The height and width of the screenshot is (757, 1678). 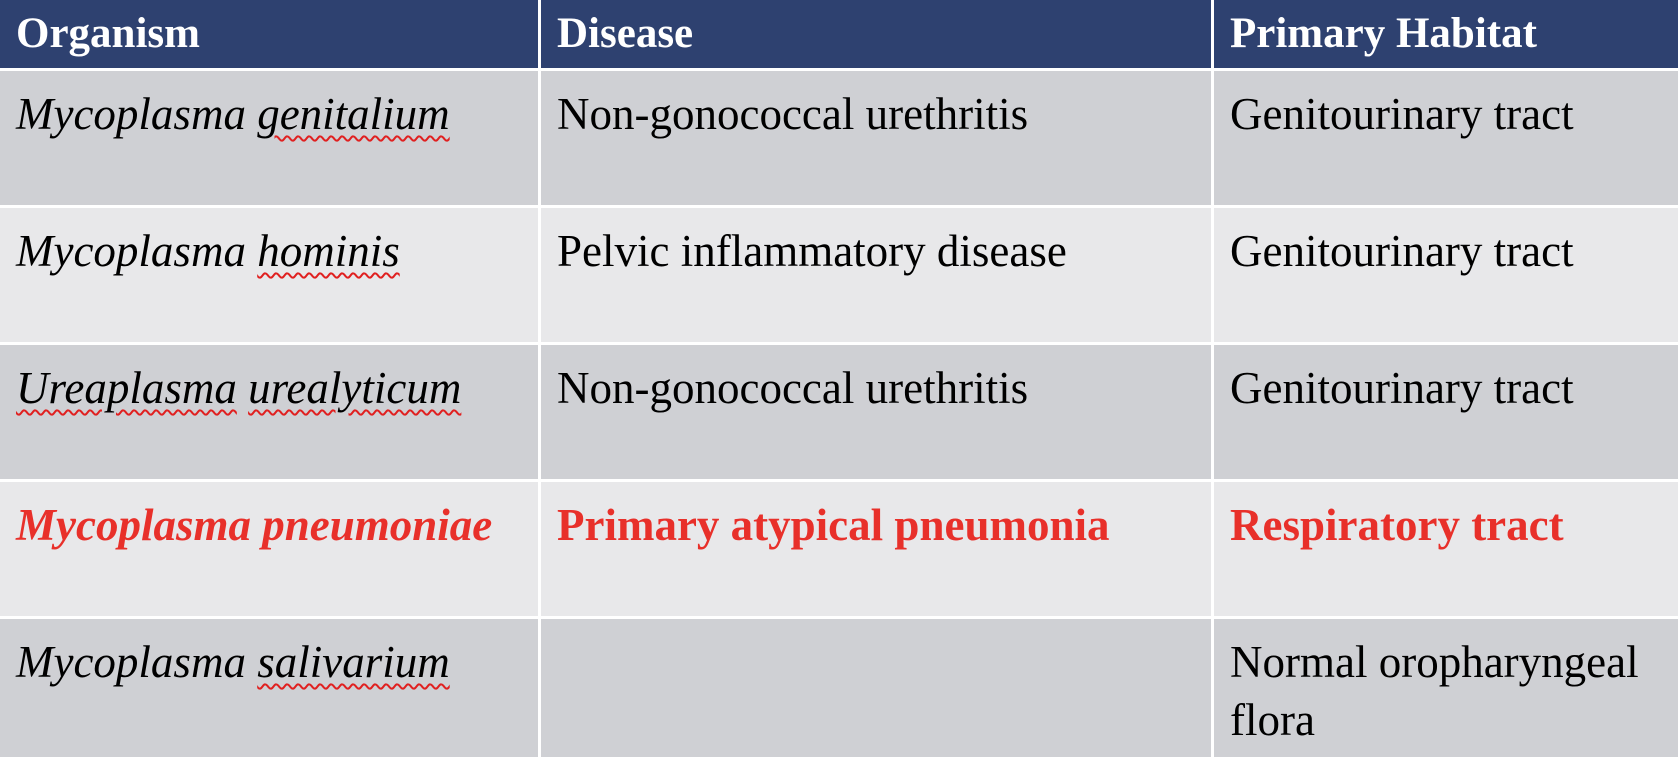 I want to click on disease-cell-empty, so click(x=876, y=688).